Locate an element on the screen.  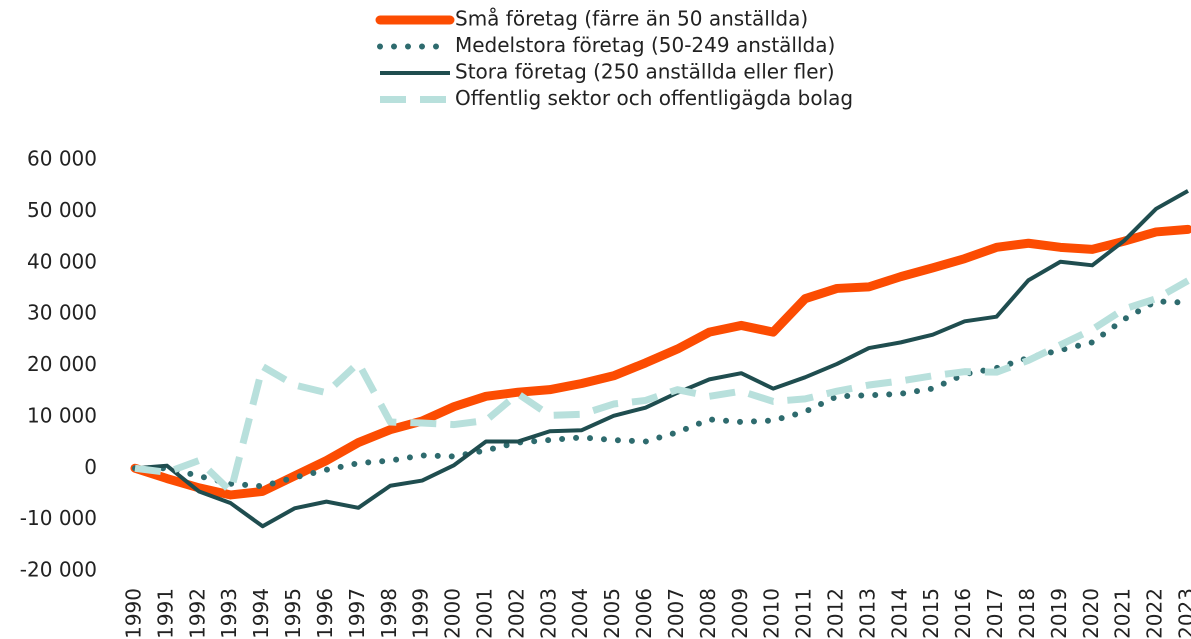
x-tick-label: 2000 is located at coordinates (453, 613).